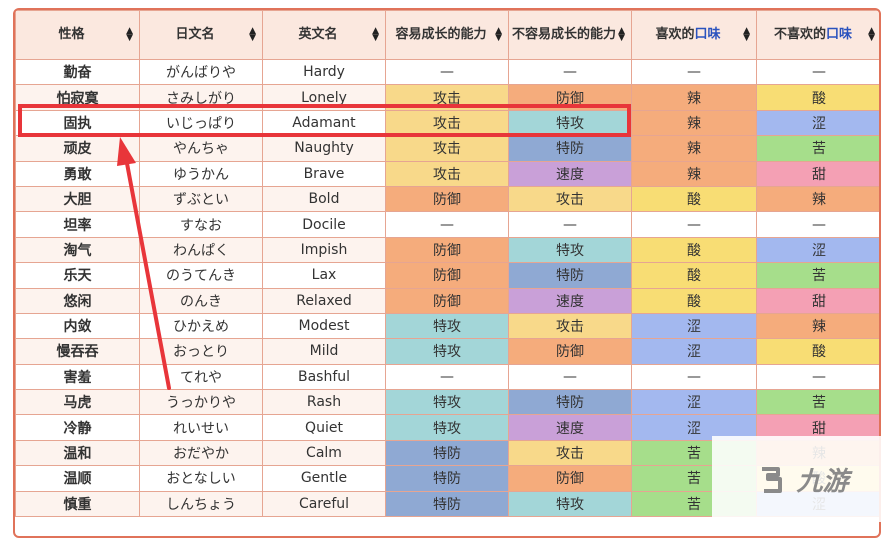  Describe the element at coordinates (77, 478) in the screenshot. I see `nature-name-cell: 温顺` at that location.